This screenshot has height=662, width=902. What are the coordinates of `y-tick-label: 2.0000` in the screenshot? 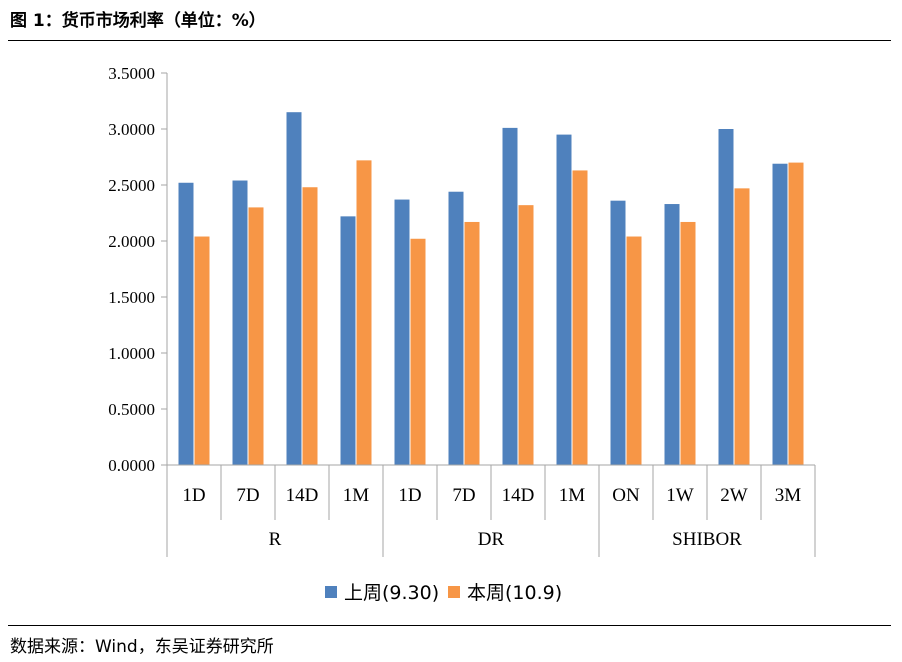 It's located at (131, 241).